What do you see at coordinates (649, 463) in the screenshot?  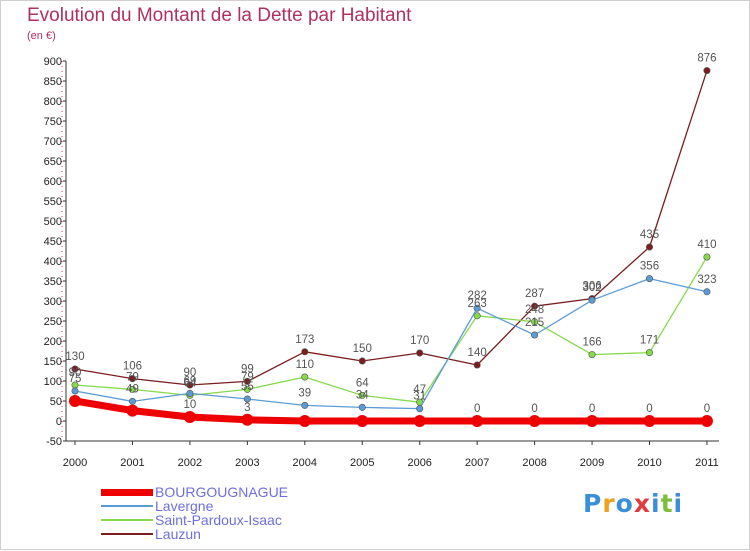 I see `x-tick-label: 2010` at bounding box center [649, 463].